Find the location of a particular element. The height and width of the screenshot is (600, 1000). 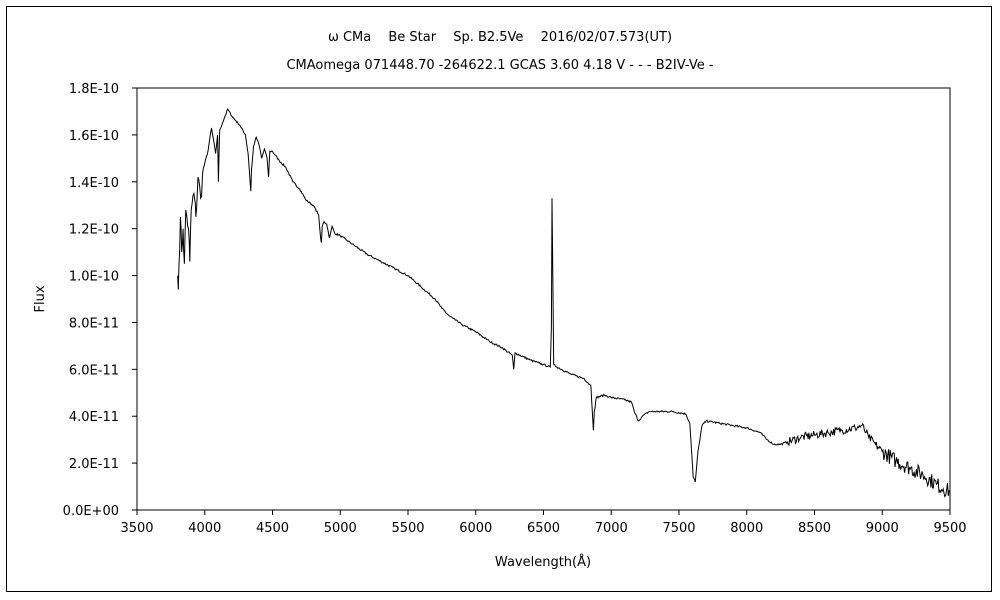

y-tick-label: 6.0E-11 is located at coordinates (94, 370).